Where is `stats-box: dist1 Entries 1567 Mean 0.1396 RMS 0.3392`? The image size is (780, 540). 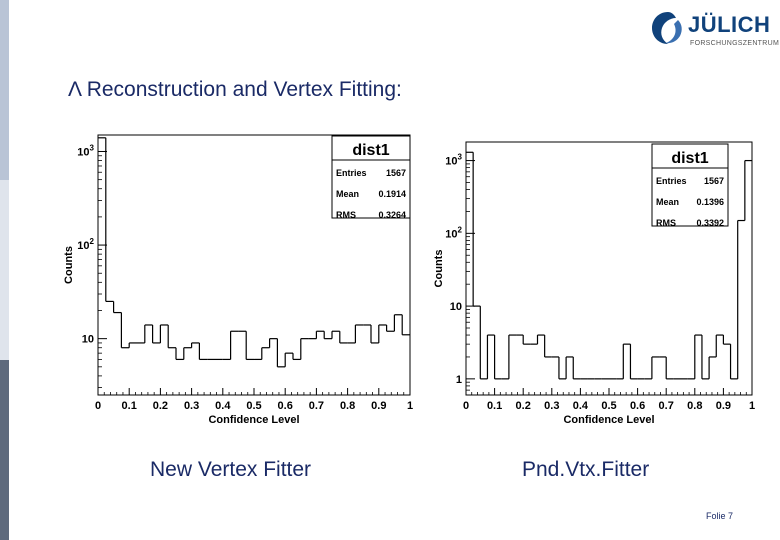
stats-box: dist1 Entries 1567 Mean 0.1396 RMS 0.3392 is located at coordinates (690, 185).